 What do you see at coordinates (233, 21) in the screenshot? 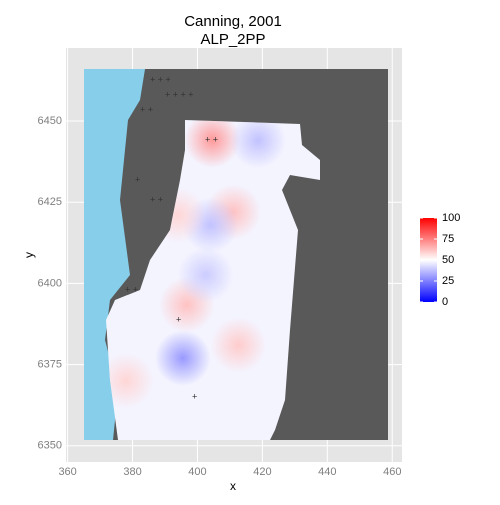
I see `chart-title: Canning, 2001` at bounding box center [233, 21].